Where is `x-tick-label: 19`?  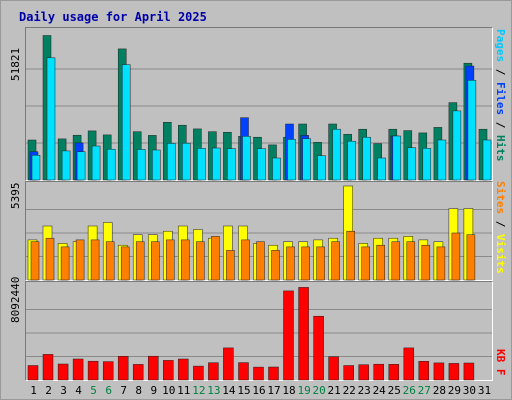
x-tick-label: 19 is located at coordinates (304, 390).